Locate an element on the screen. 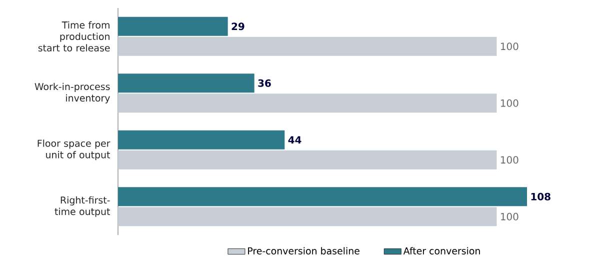 This screenshot has height=274, width=600. legend-label: Pre-conversion baseline is located at coordinates (304, 250).